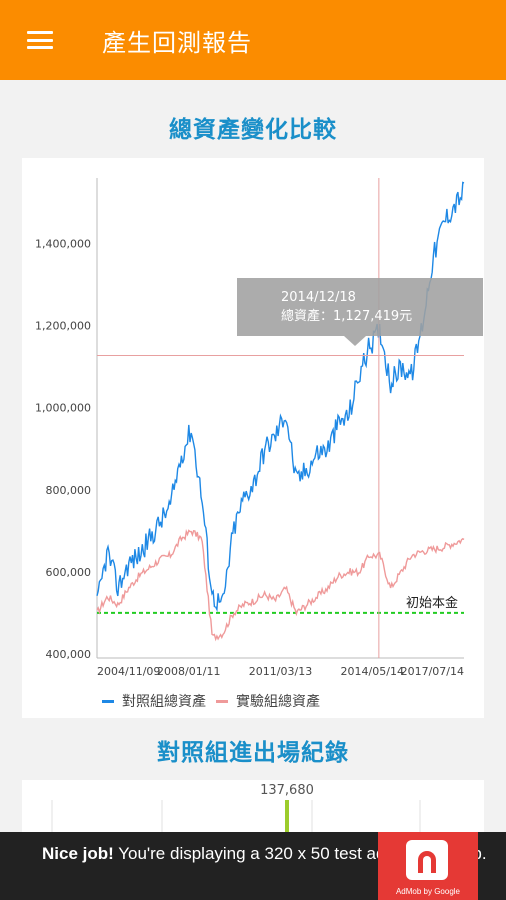 The image size is (506, 900). I want to click on hamburger-menu-icon, so click(40, 40).